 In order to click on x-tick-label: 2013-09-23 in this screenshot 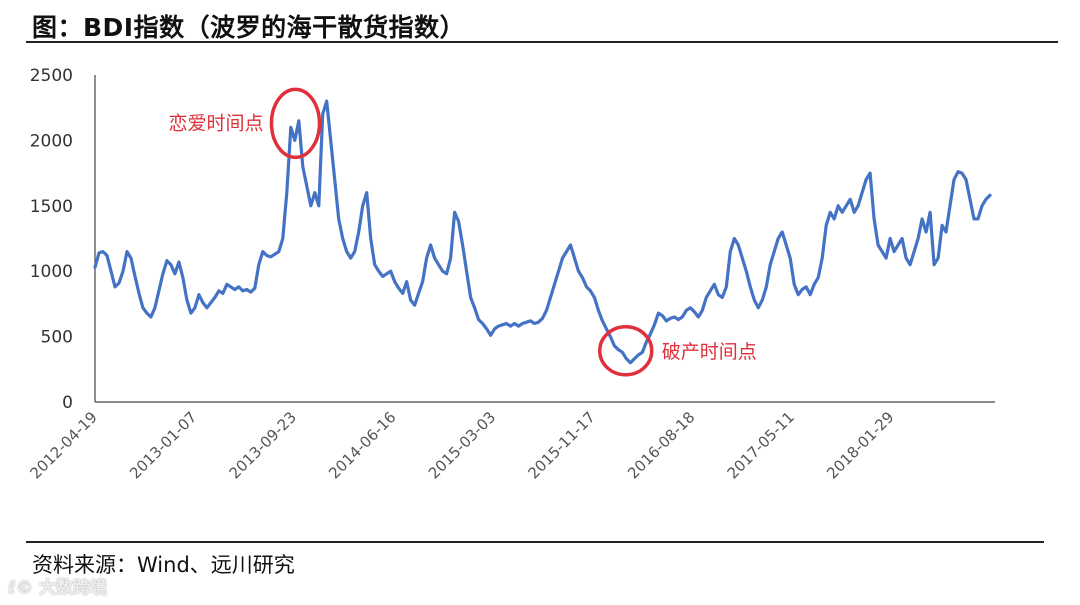, I will do `click(263, 445)`.